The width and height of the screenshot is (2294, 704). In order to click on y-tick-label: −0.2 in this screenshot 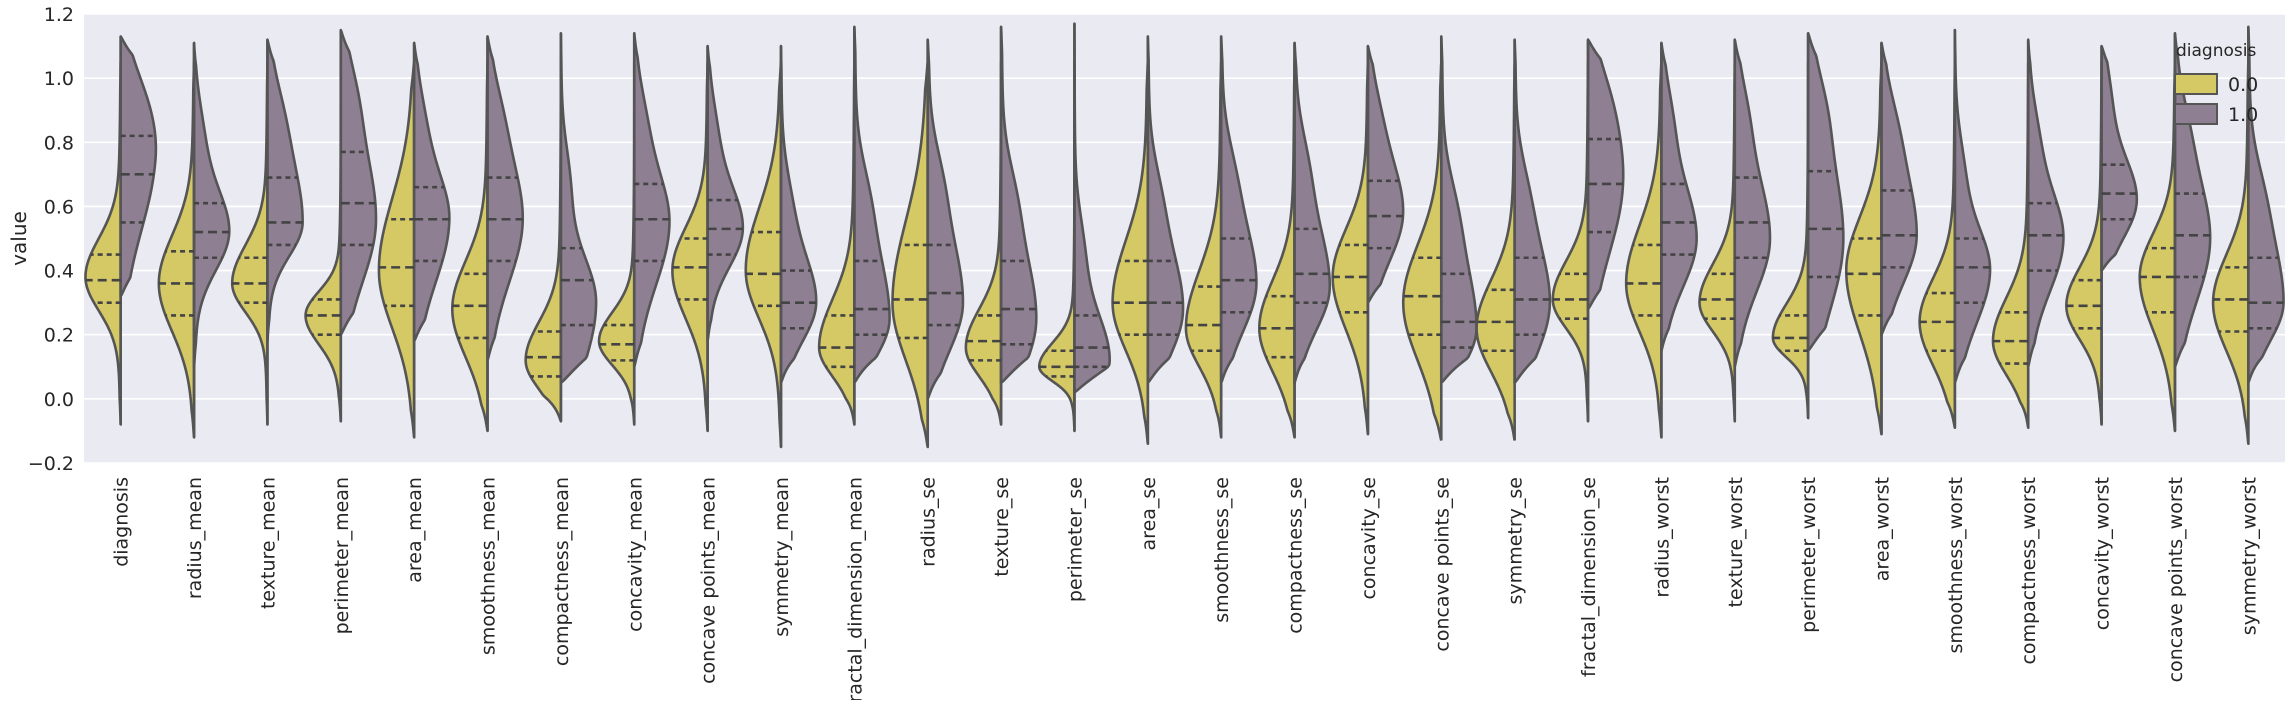, I will do `click(51, 464)`.